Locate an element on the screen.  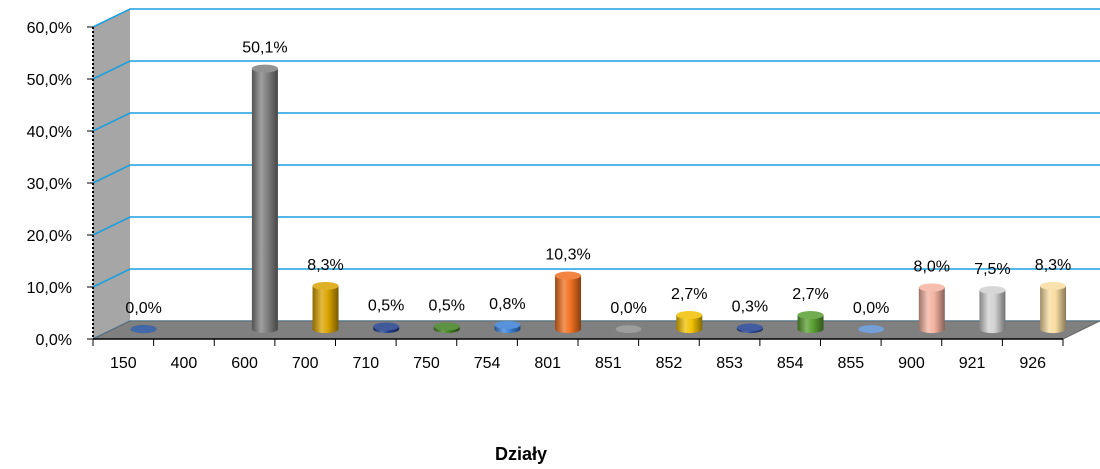
y-tick-label: 50,0% is located at coordinates (49, 80).